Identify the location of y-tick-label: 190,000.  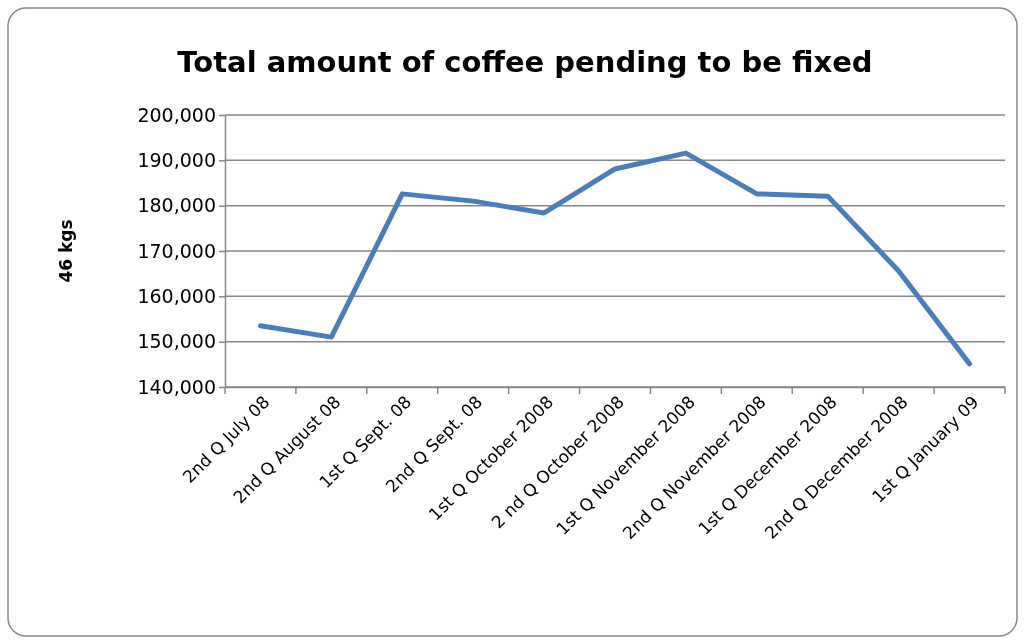
(176, 159).